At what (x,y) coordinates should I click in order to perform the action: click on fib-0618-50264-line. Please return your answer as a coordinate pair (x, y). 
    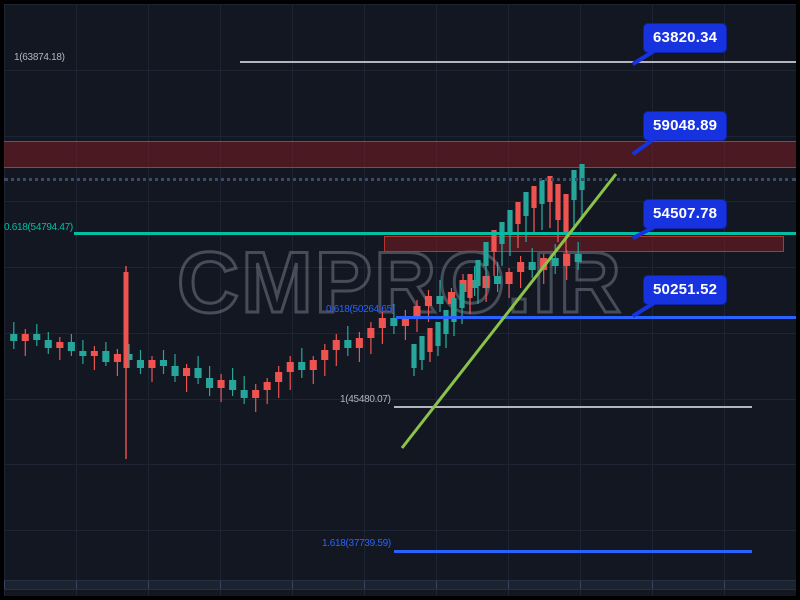
    Looking at the image, I should click on (596, 317).